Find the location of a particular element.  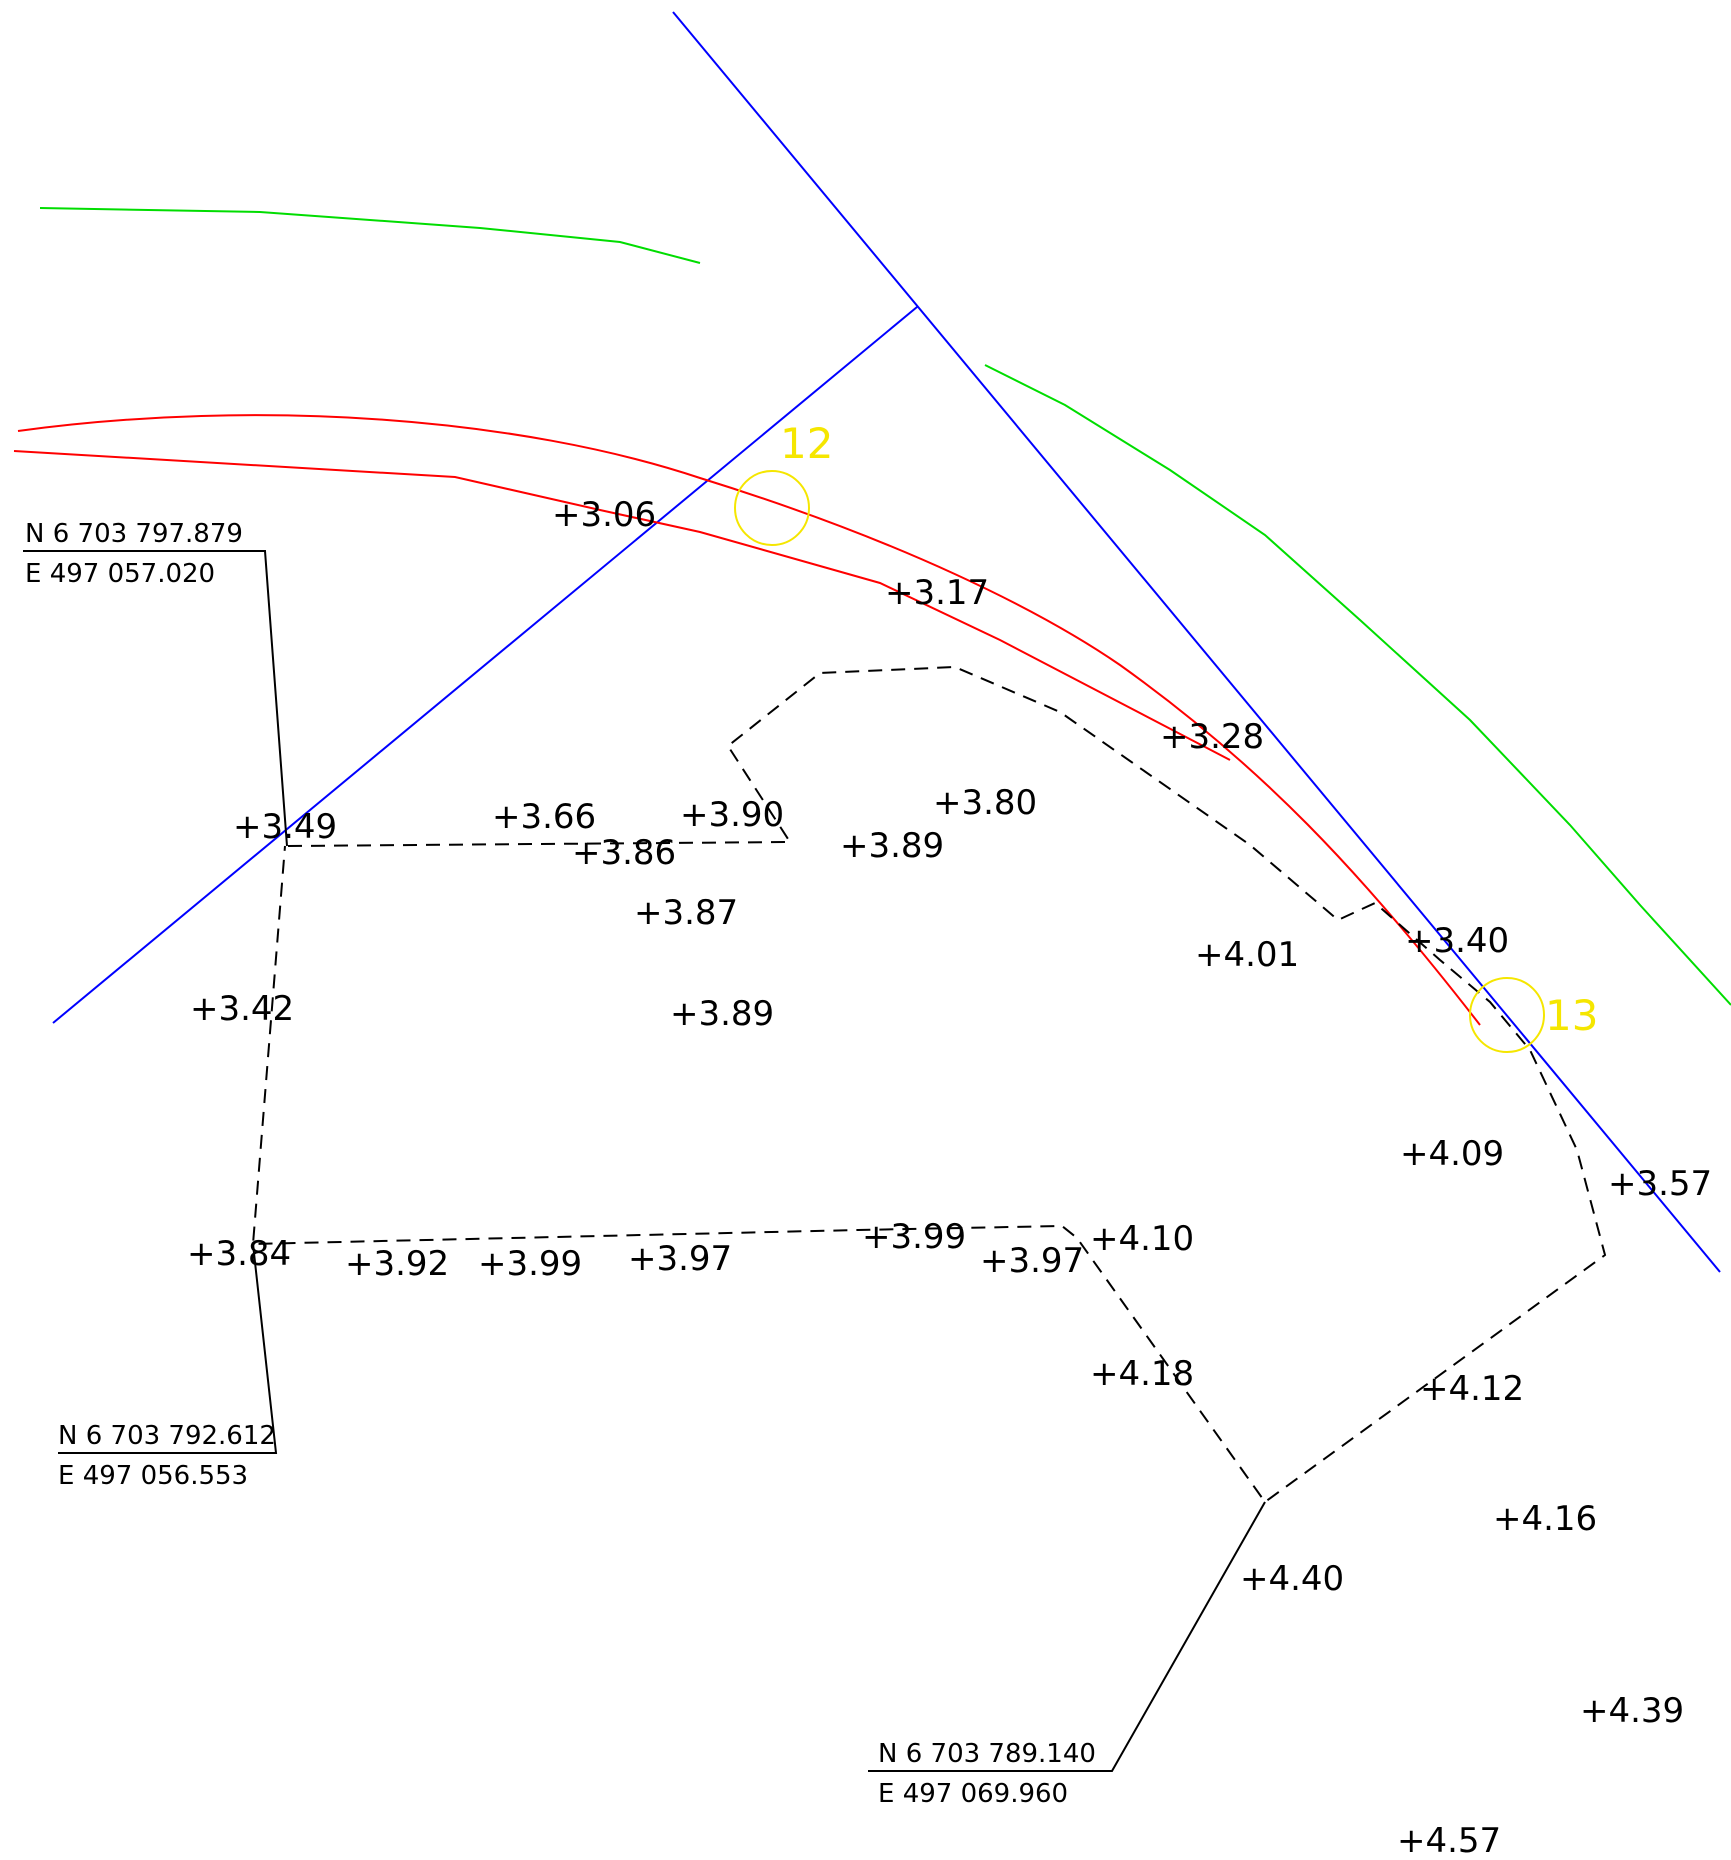

elevation-label: +4.39 is located at coordinates (1632, 1711).